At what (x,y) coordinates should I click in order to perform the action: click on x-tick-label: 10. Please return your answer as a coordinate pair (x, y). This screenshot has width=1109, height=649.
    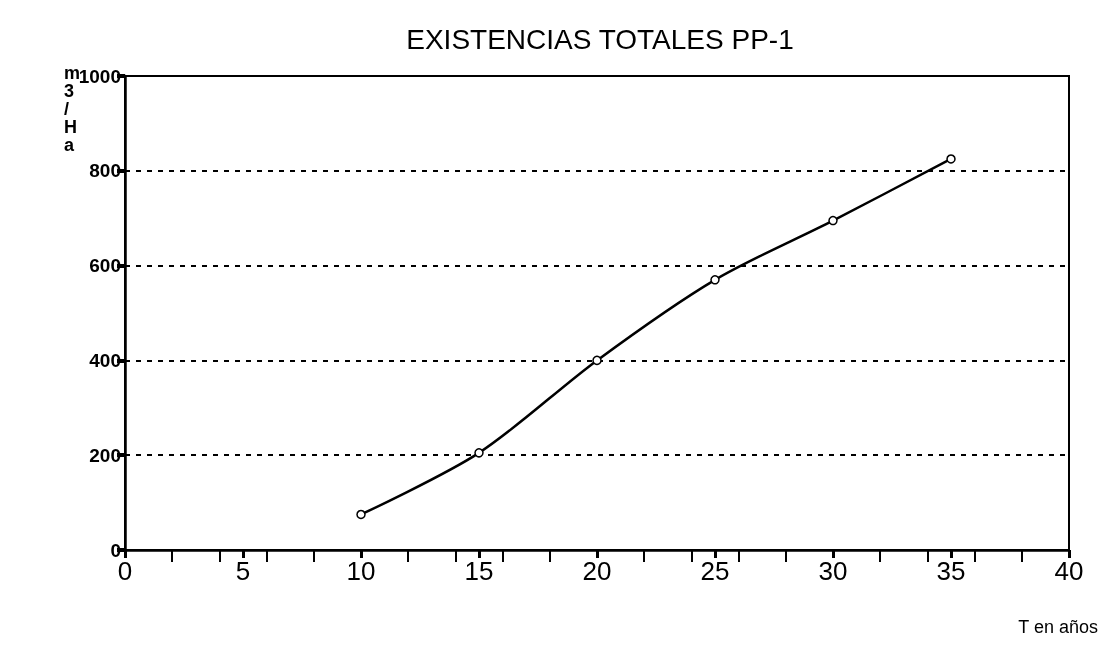
    Looking at the image, I should click on (361, 571).